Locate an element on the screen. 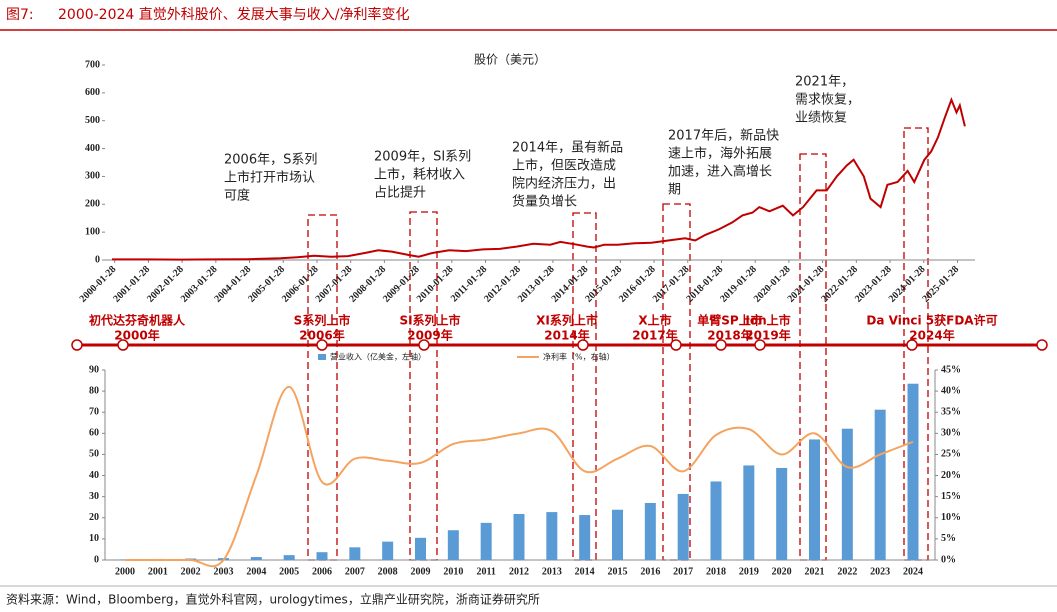  annotation: 期 is located at coordinates (674, 190).